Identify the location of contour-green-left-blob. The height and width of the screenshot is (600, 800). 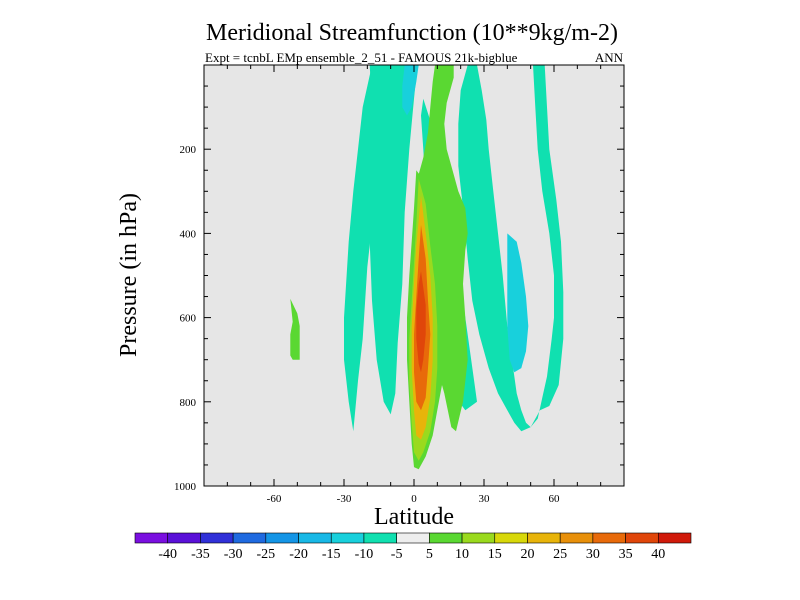
(295, 329).